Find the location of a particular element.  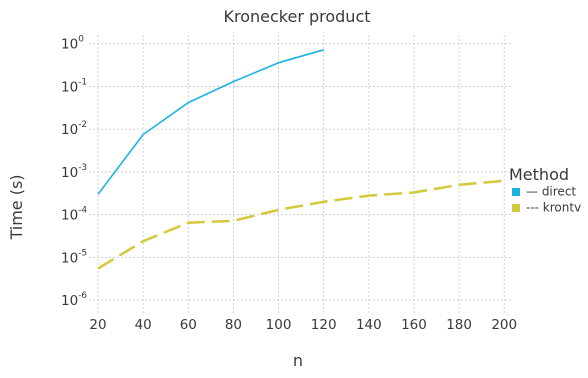

x-tick-label: 200 is located at coordinates (504, 325).